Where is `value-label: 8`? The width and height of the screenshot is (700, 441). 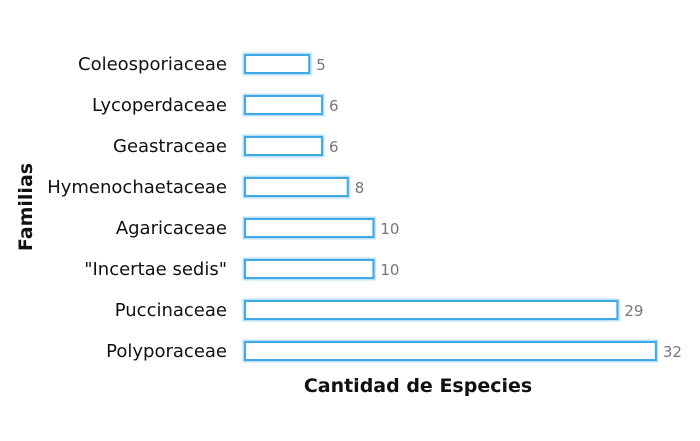 value-label: 8 is located at coordinates (360, 188).